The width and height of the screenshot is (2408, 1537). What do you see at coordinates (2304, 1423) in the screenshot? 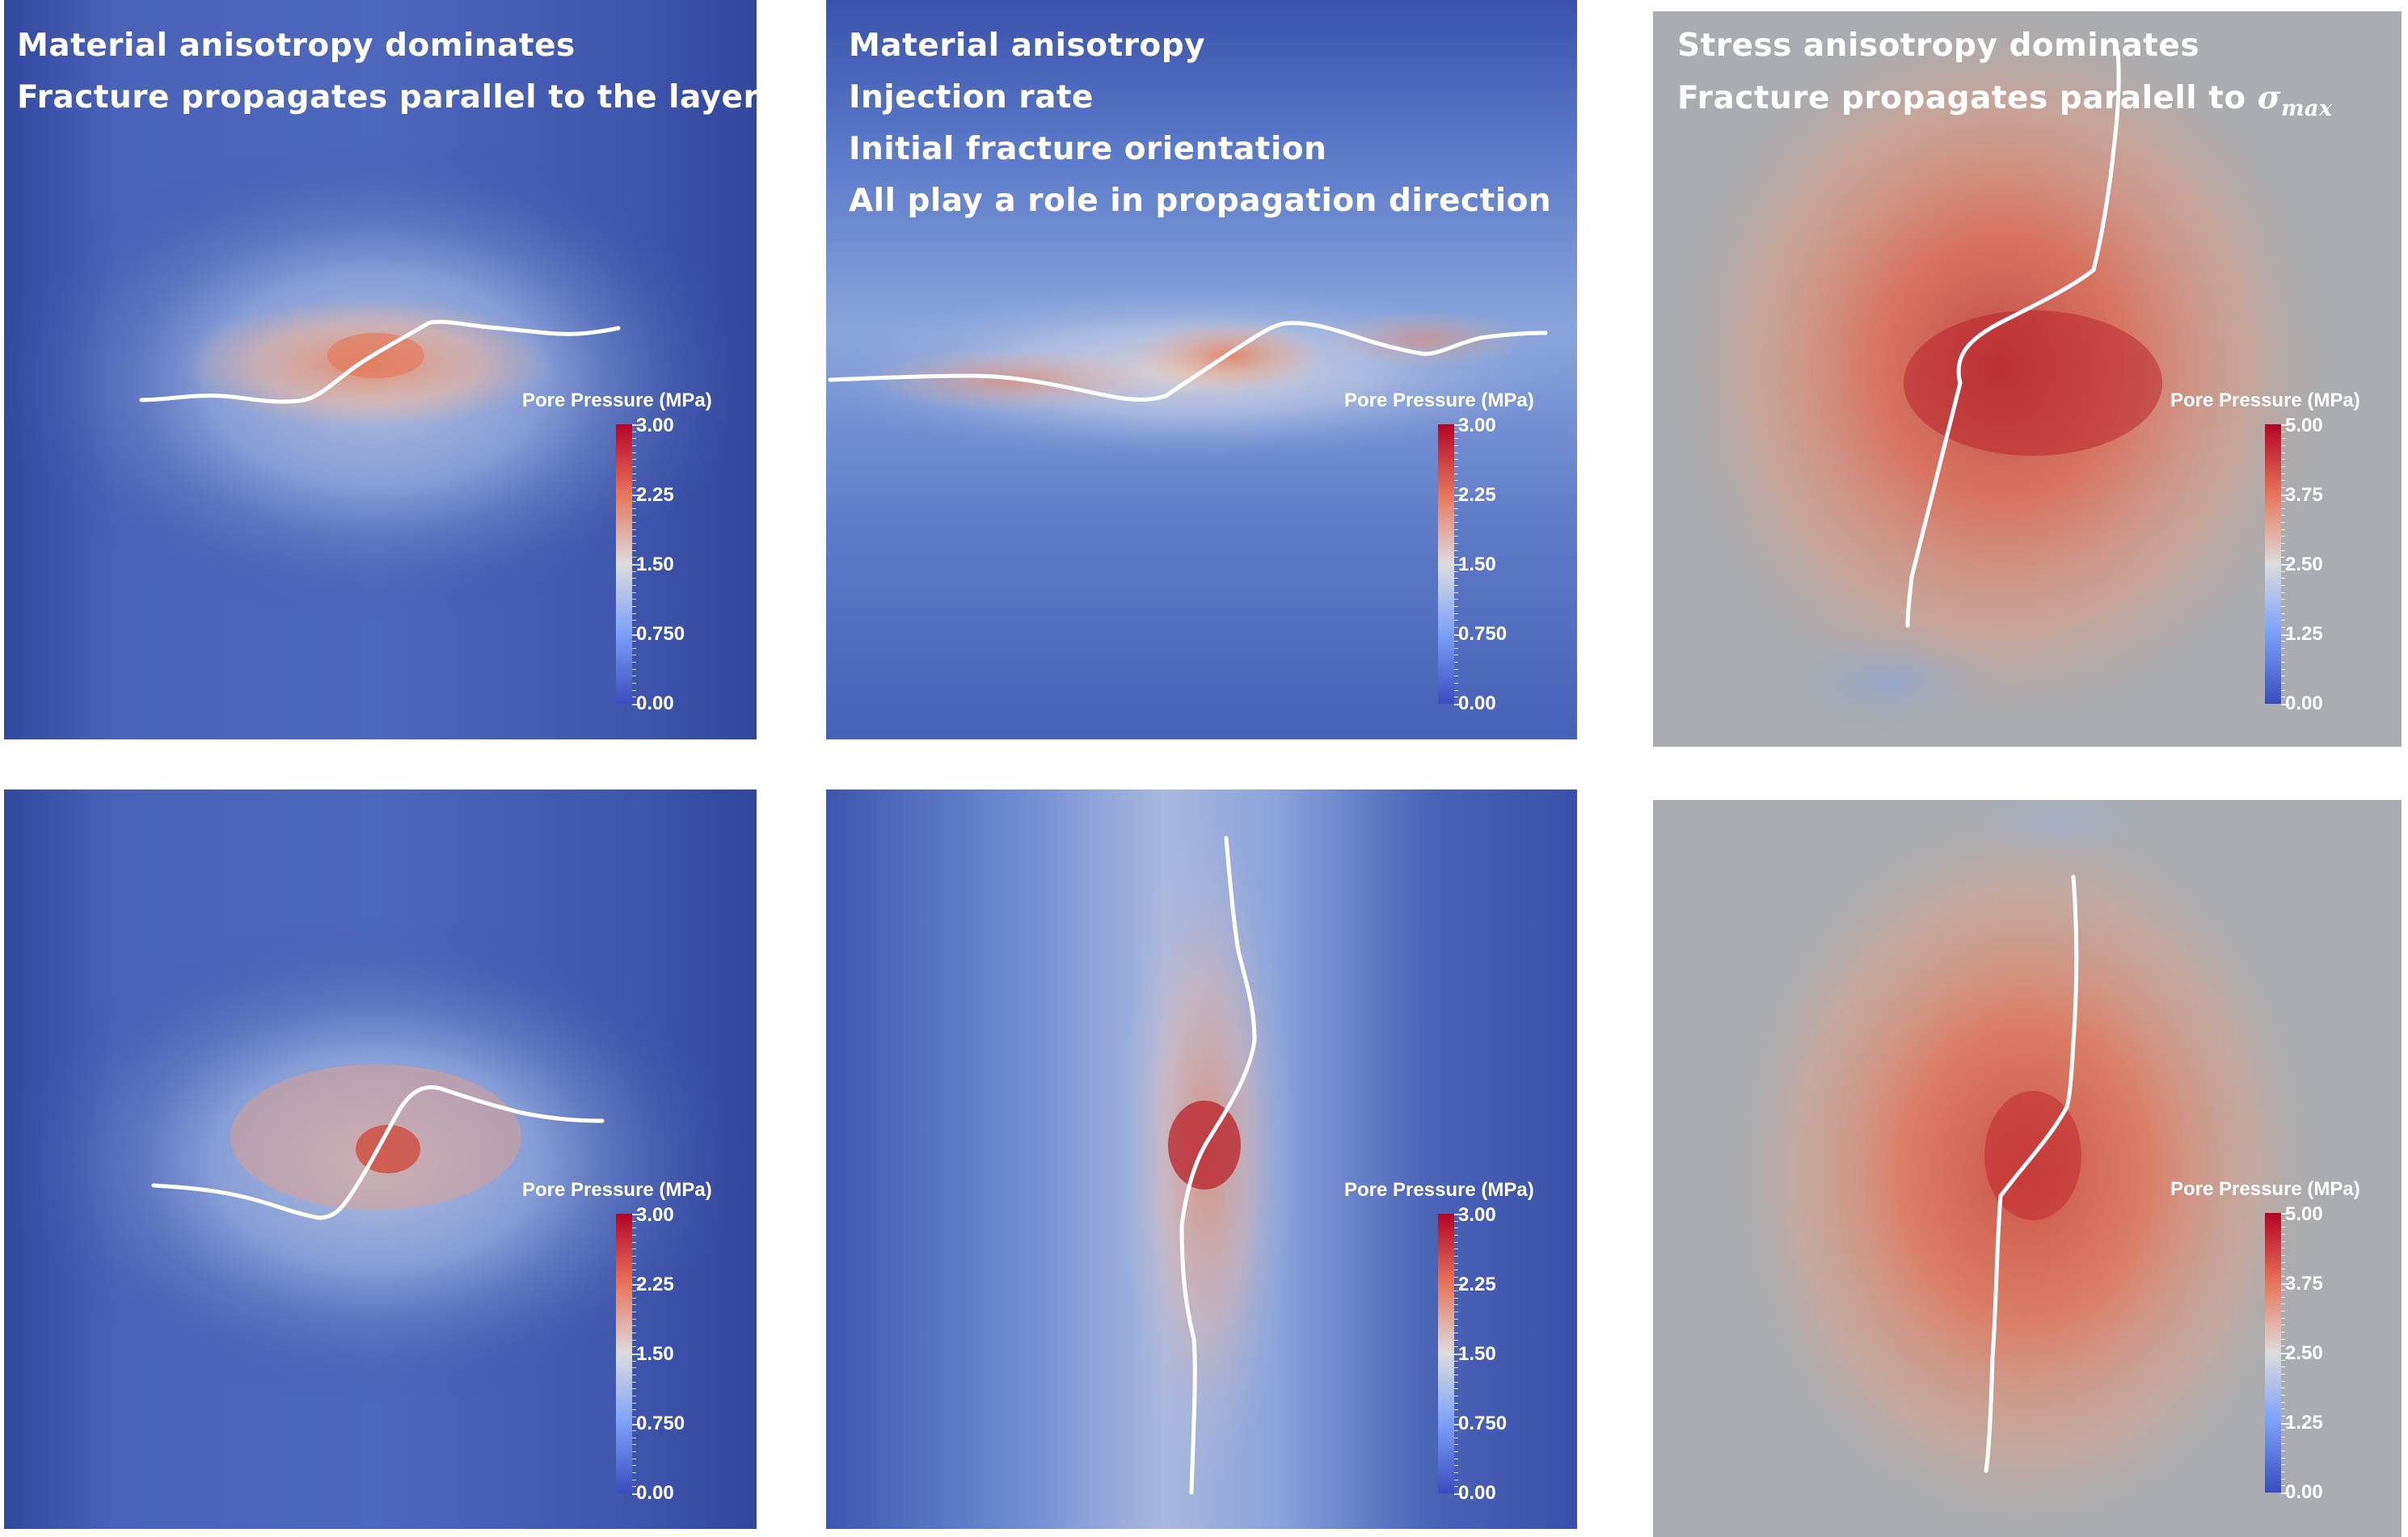
I see `colorbar-tick-q1: 1.25` at bounding box center [2304, 1423].